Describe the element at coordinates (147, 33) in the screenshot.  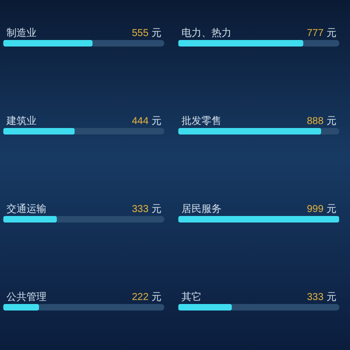
I see `data-label: 555 元` at that location.